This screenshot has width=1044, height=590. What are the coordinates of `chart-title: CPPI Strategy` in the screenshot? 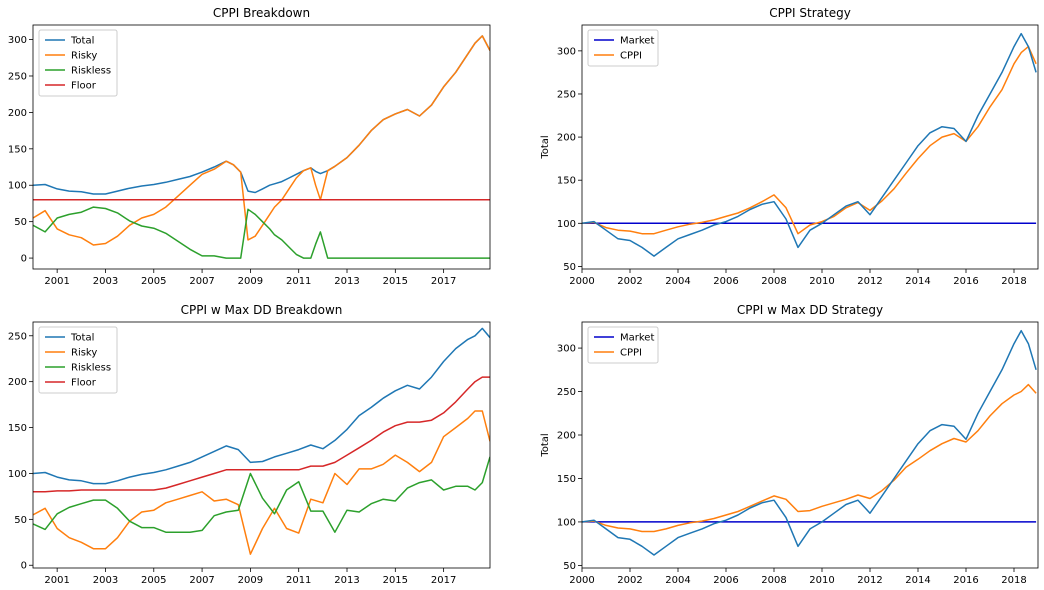 It's located at (810, 13).